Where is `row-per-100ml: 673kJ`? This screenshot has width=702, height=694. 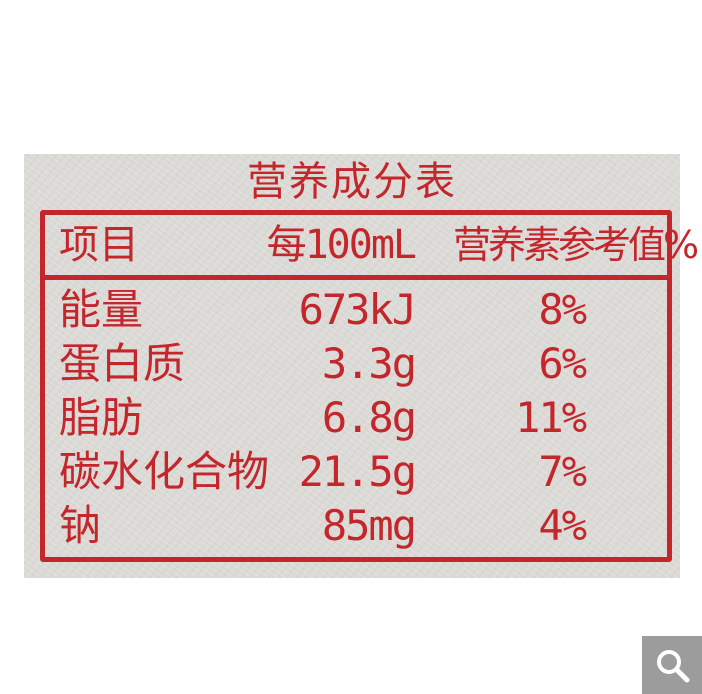
row-per-100ml: 673kJ is located at coordinates (357, 309).